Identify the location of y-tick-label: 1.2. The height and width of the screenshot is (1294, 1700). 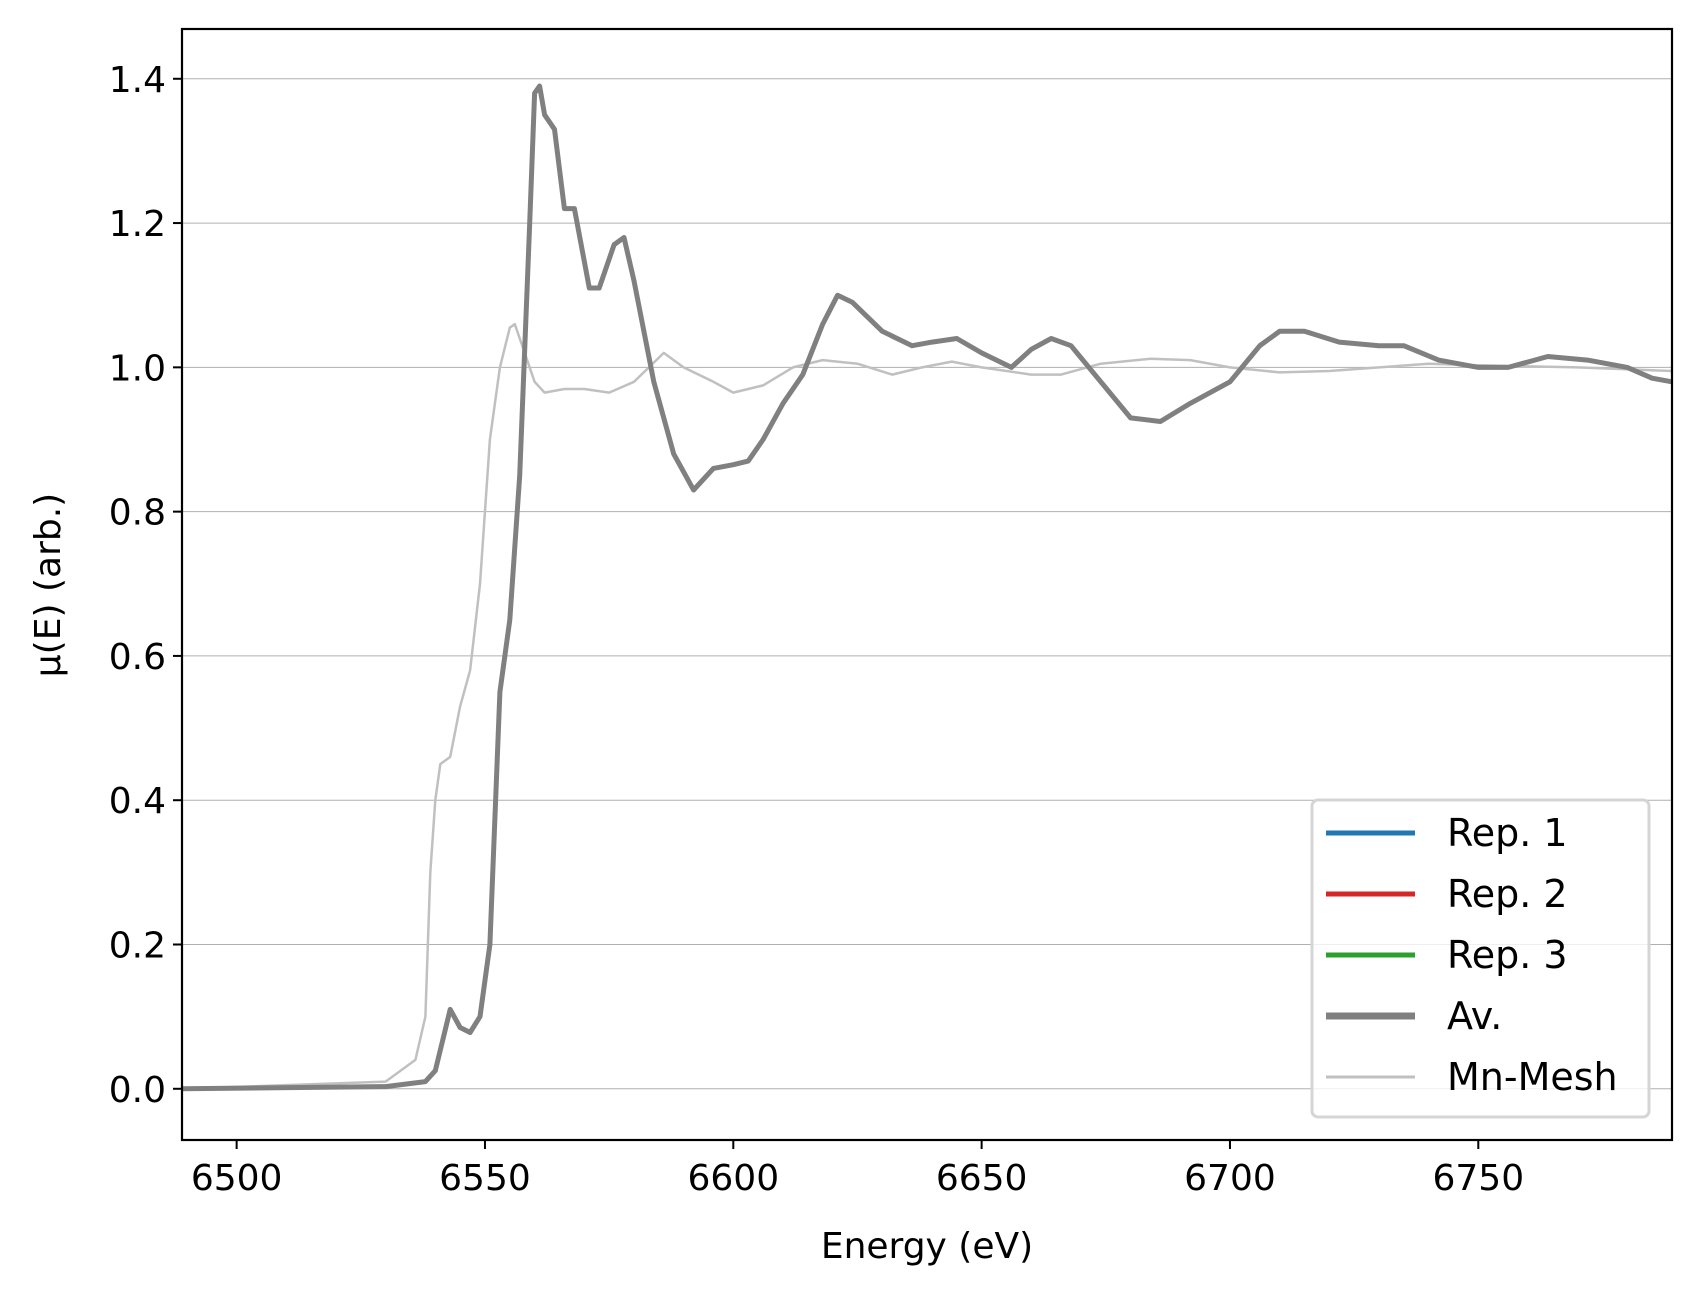
(137, 224).